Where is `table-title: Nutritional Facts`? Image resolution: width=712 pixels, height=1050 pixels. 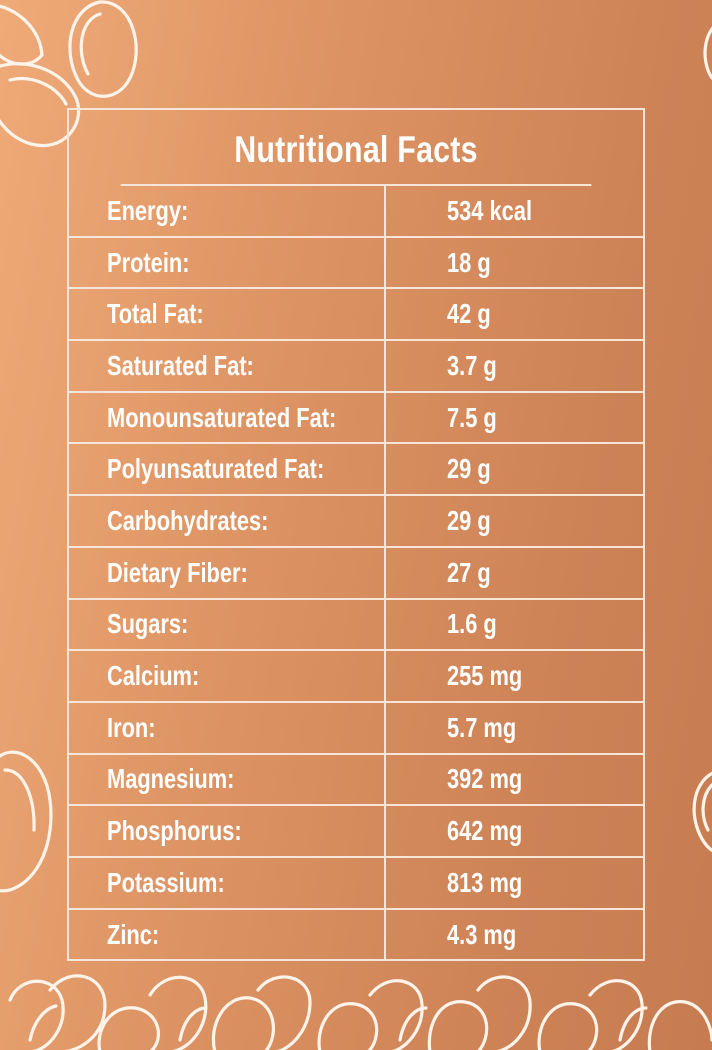 table-title: Nutritional Facts is located at coordinates (356, 148).